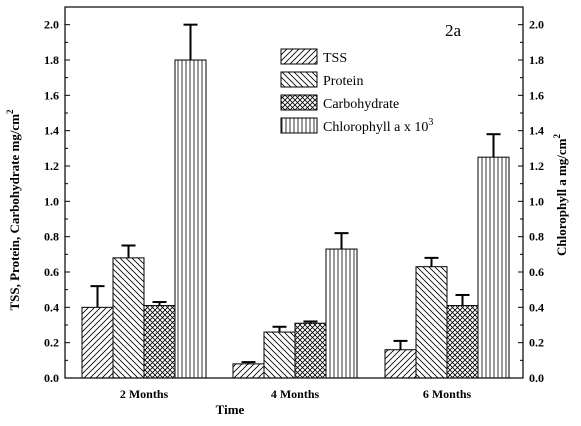 Image resolution: width=581 pixels, height=426 pixels. What do you see at coordinates (536, 378) in the screenshot?
I see `right-tick-label: 0.0` at bounding box center [536, 378].